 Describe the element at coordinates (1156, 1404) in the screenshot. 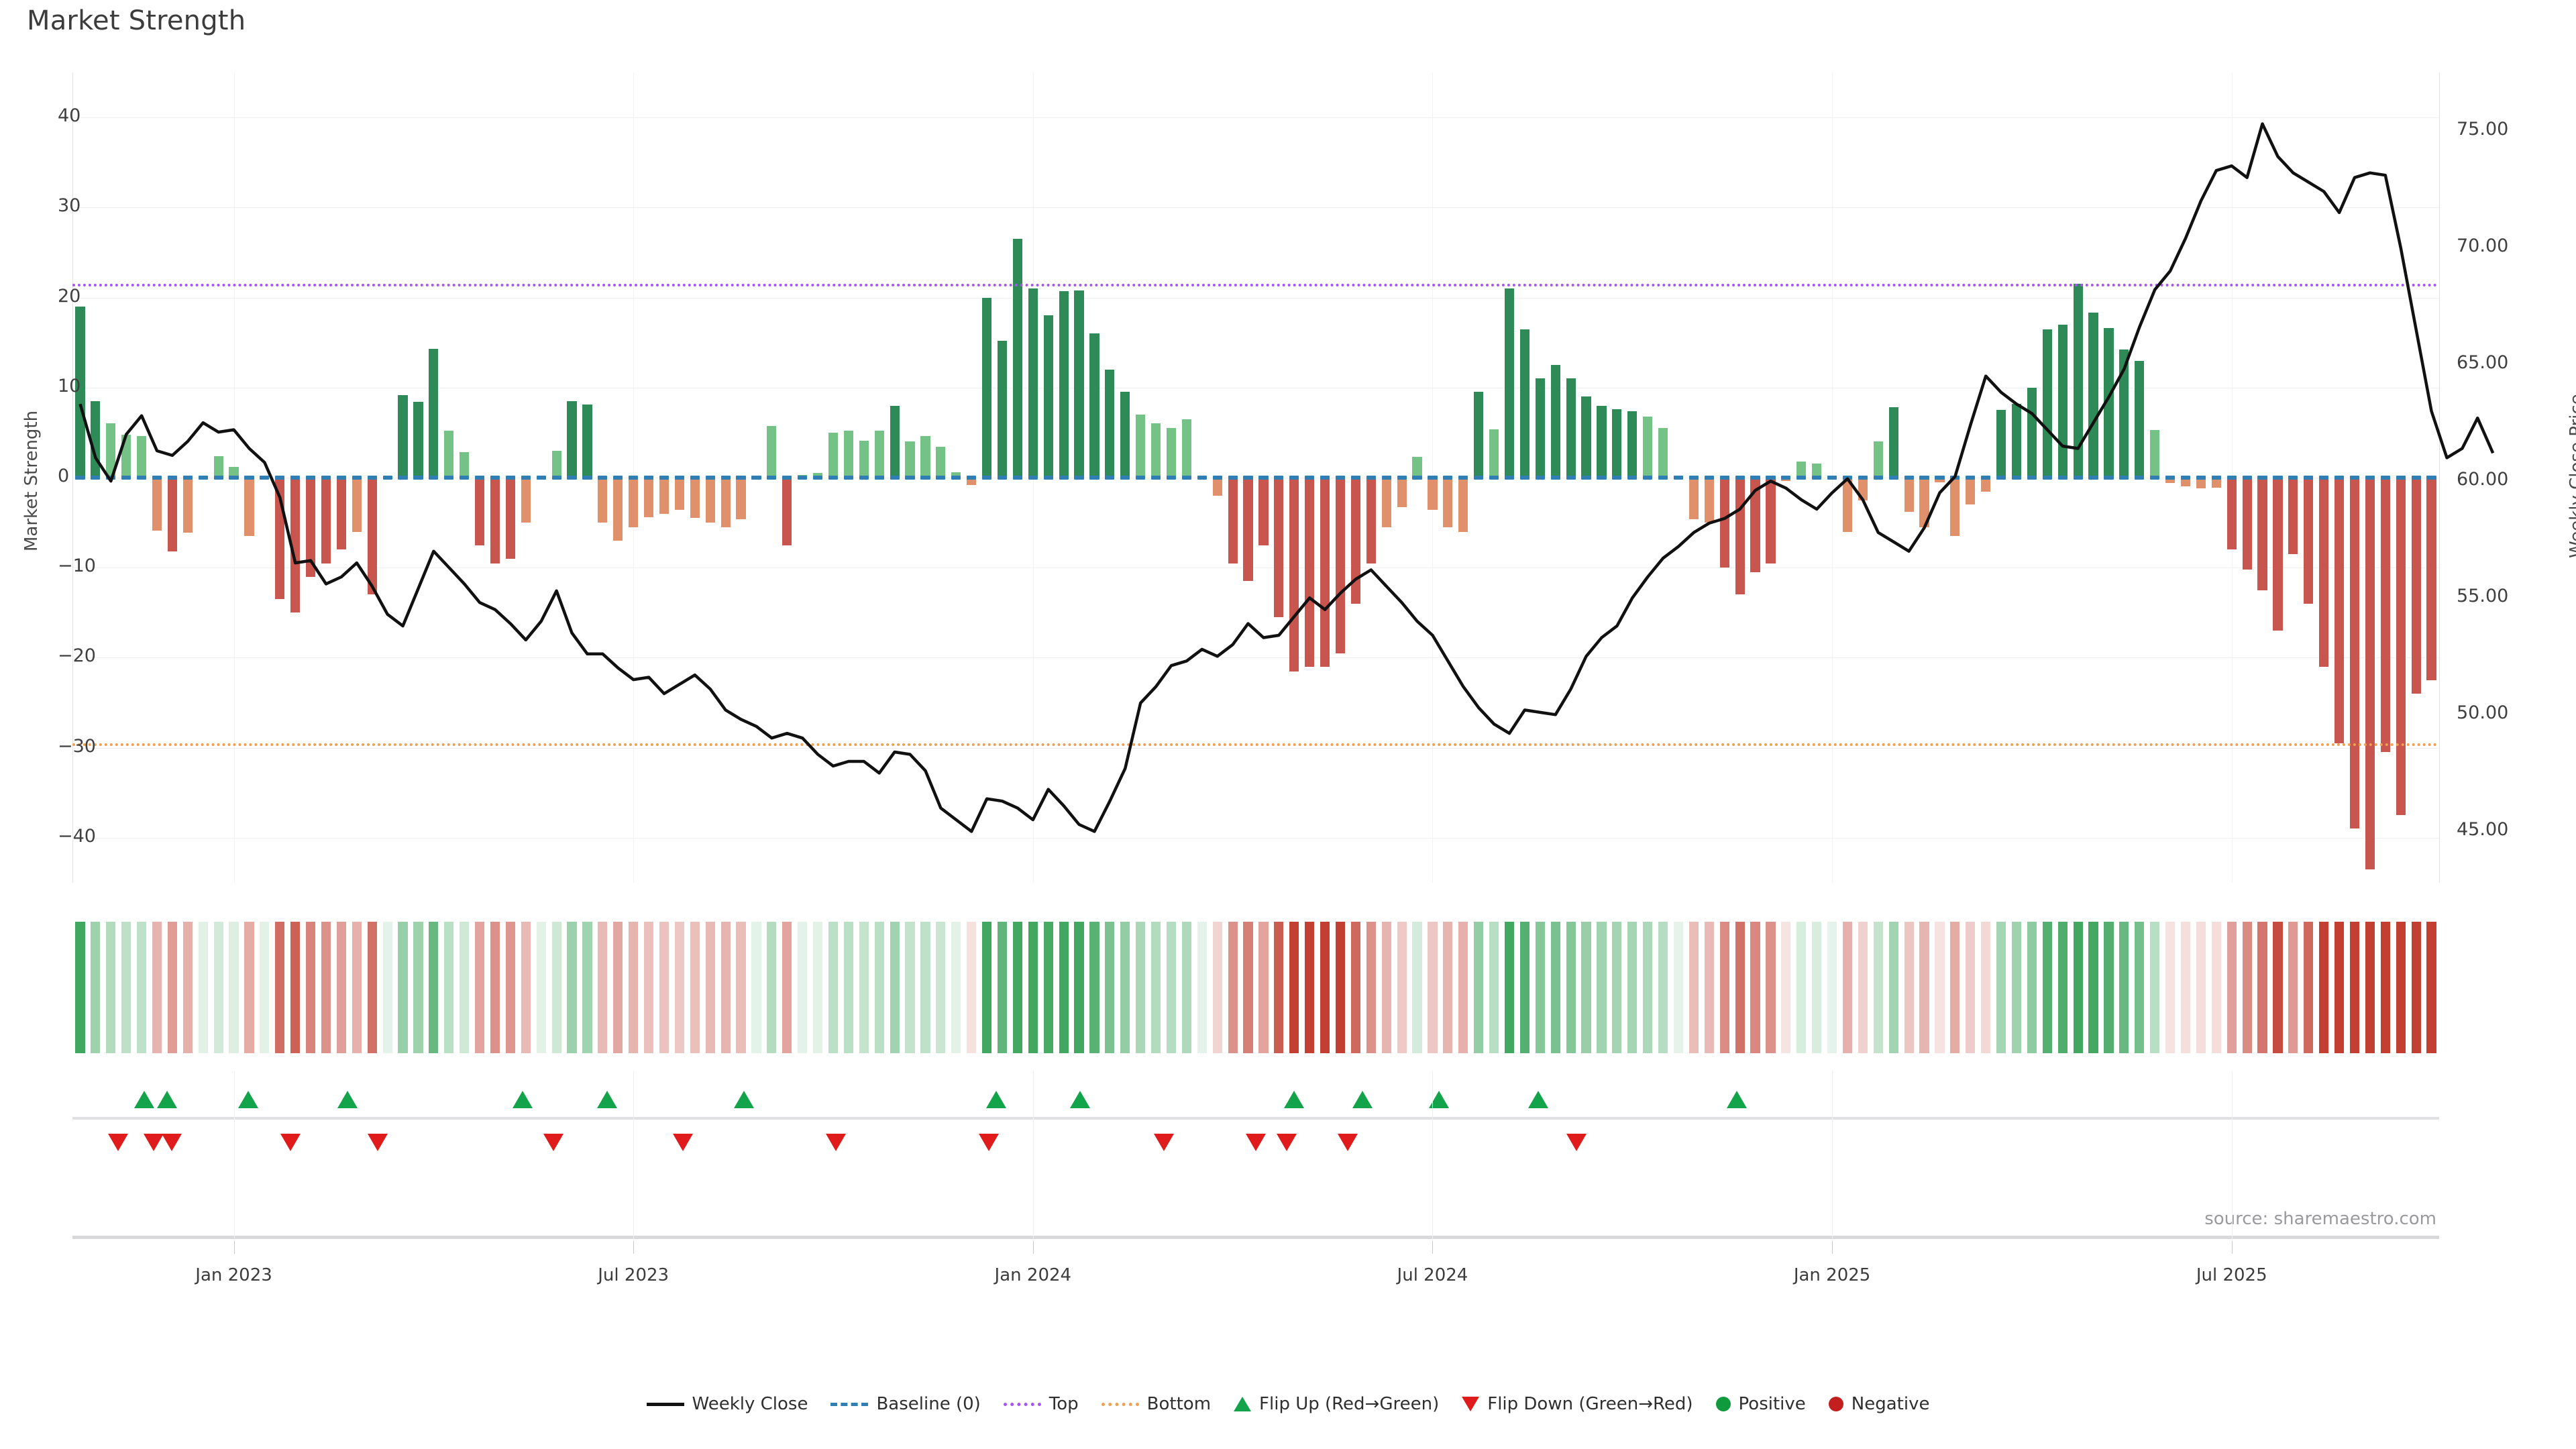

I see `legend-item: Bottom` at that location.